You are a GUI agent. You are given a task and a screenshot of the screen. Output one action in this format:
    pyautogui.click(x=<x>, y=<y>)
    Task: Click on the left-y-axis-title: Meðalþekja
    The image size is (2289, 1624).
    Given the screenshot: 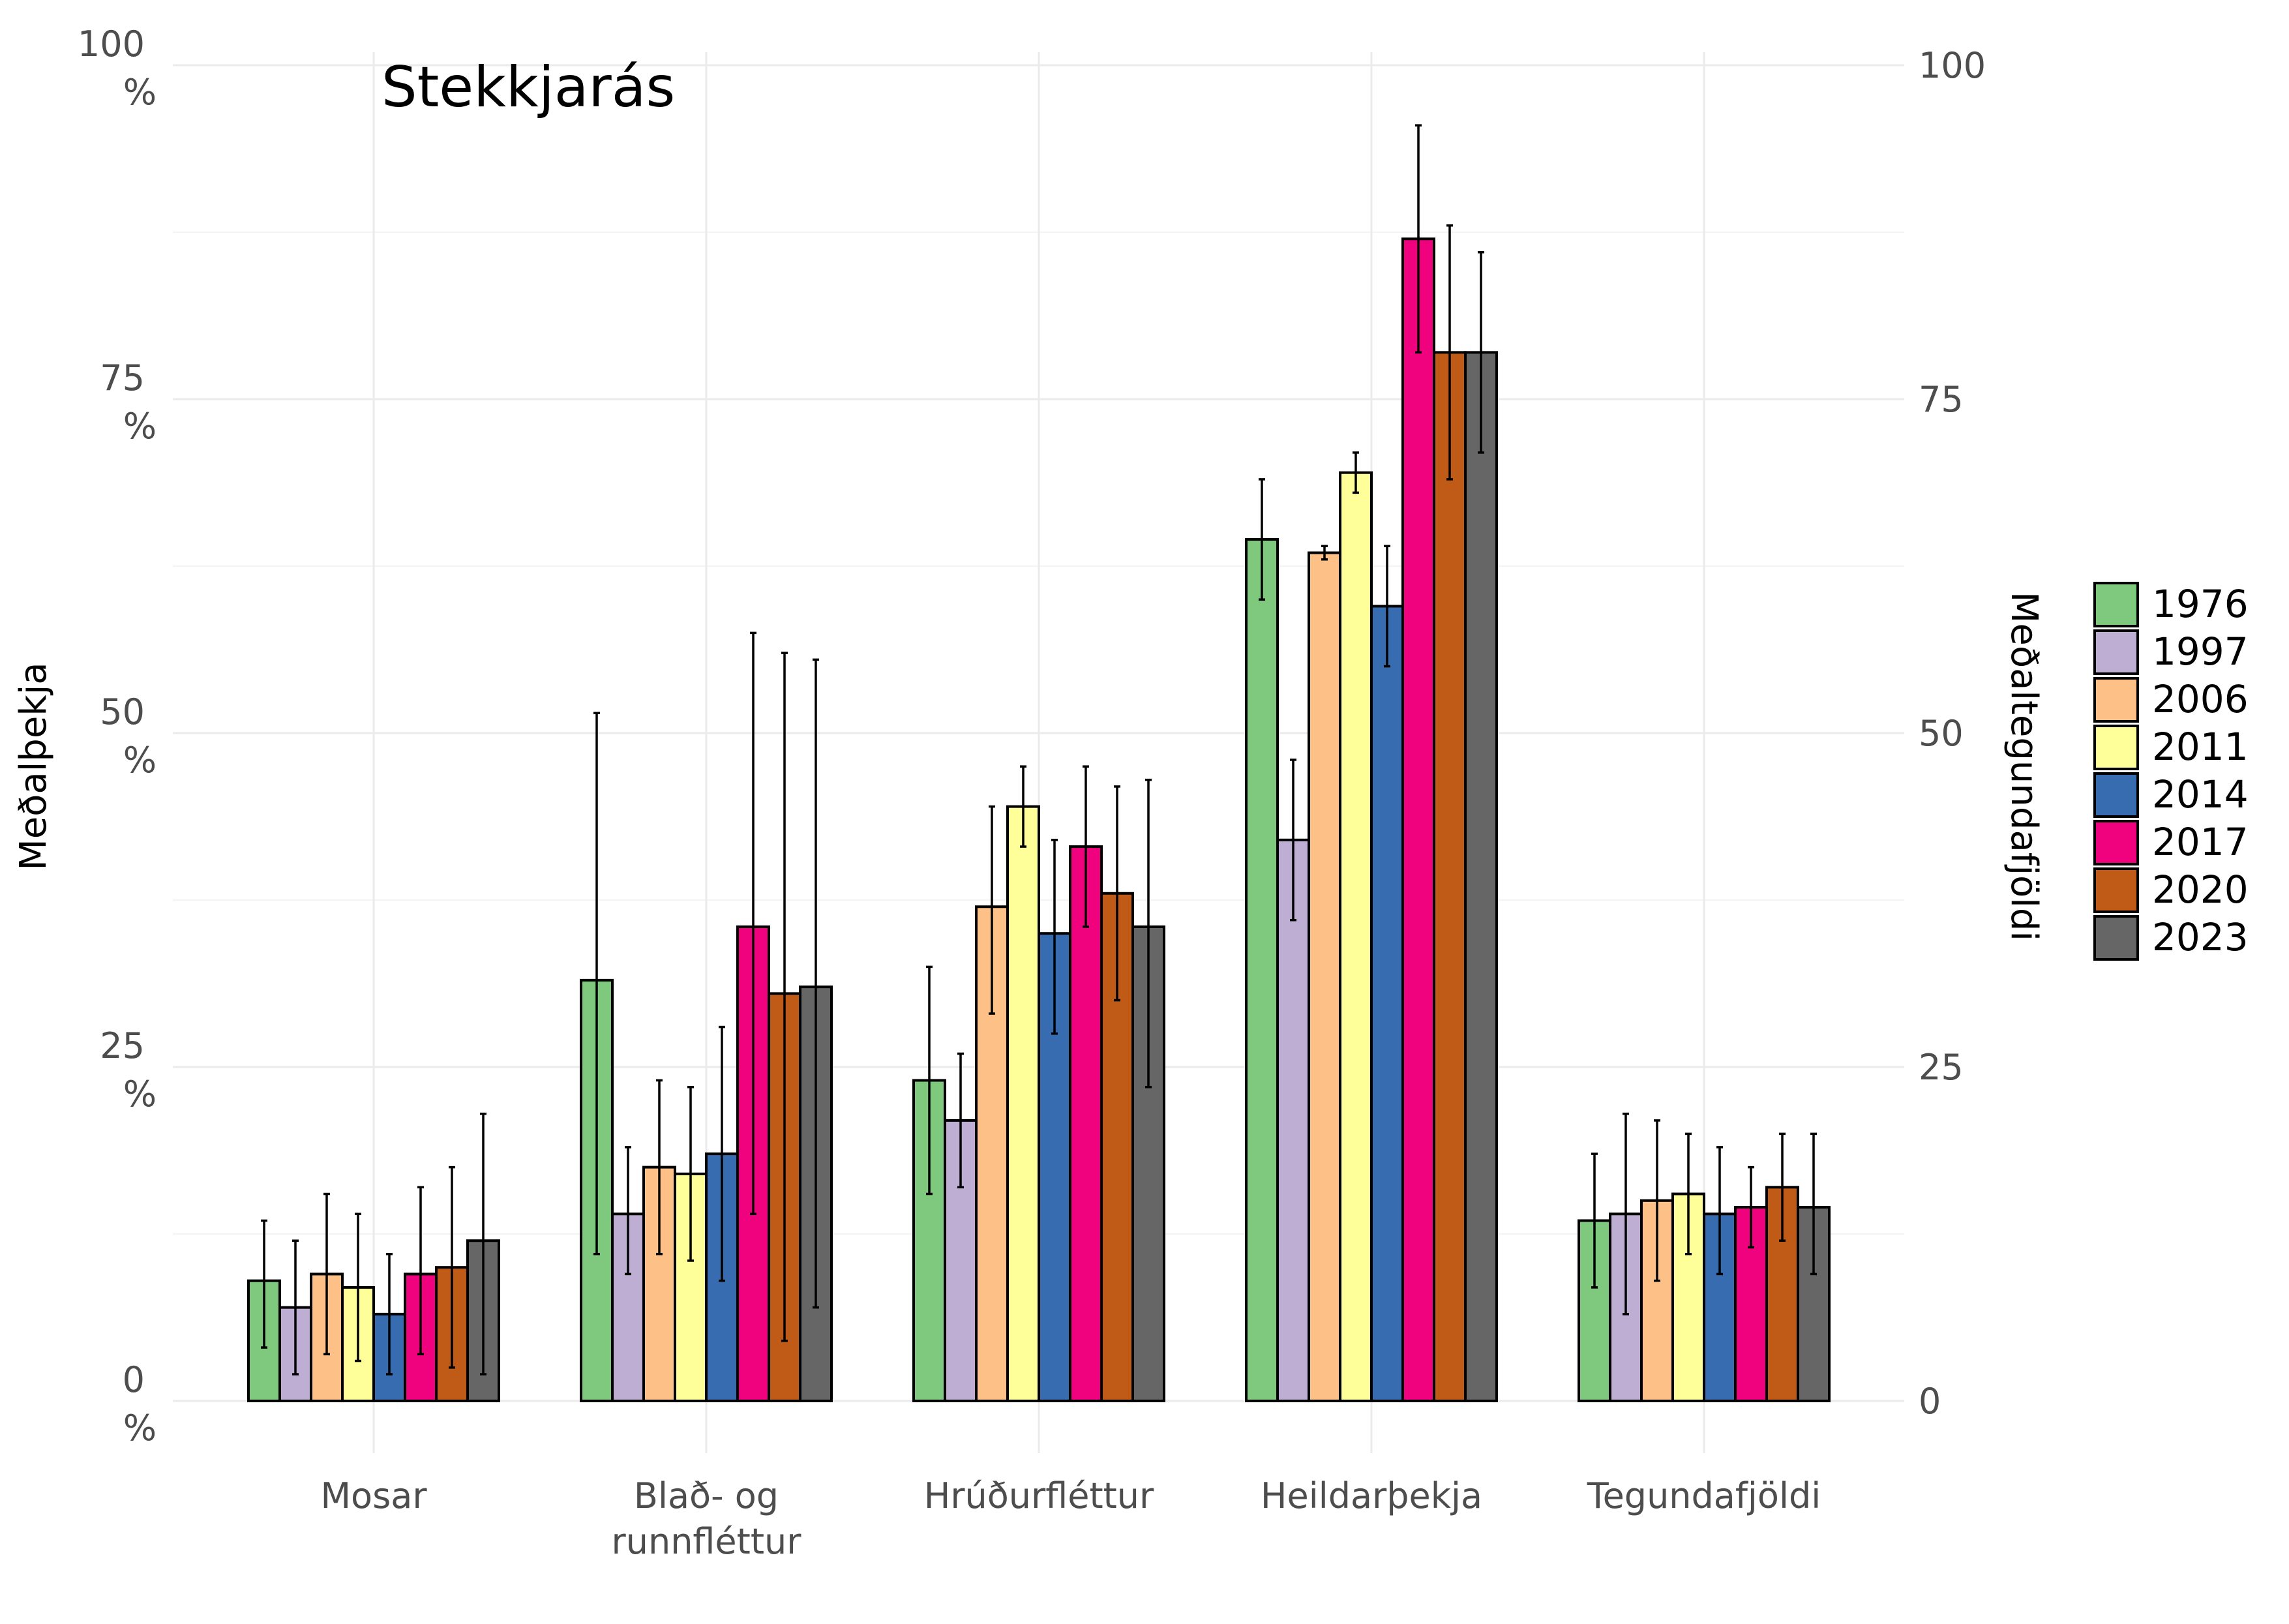 What is the action you would take?
    pyautogui.click(x=33, y=766)
    